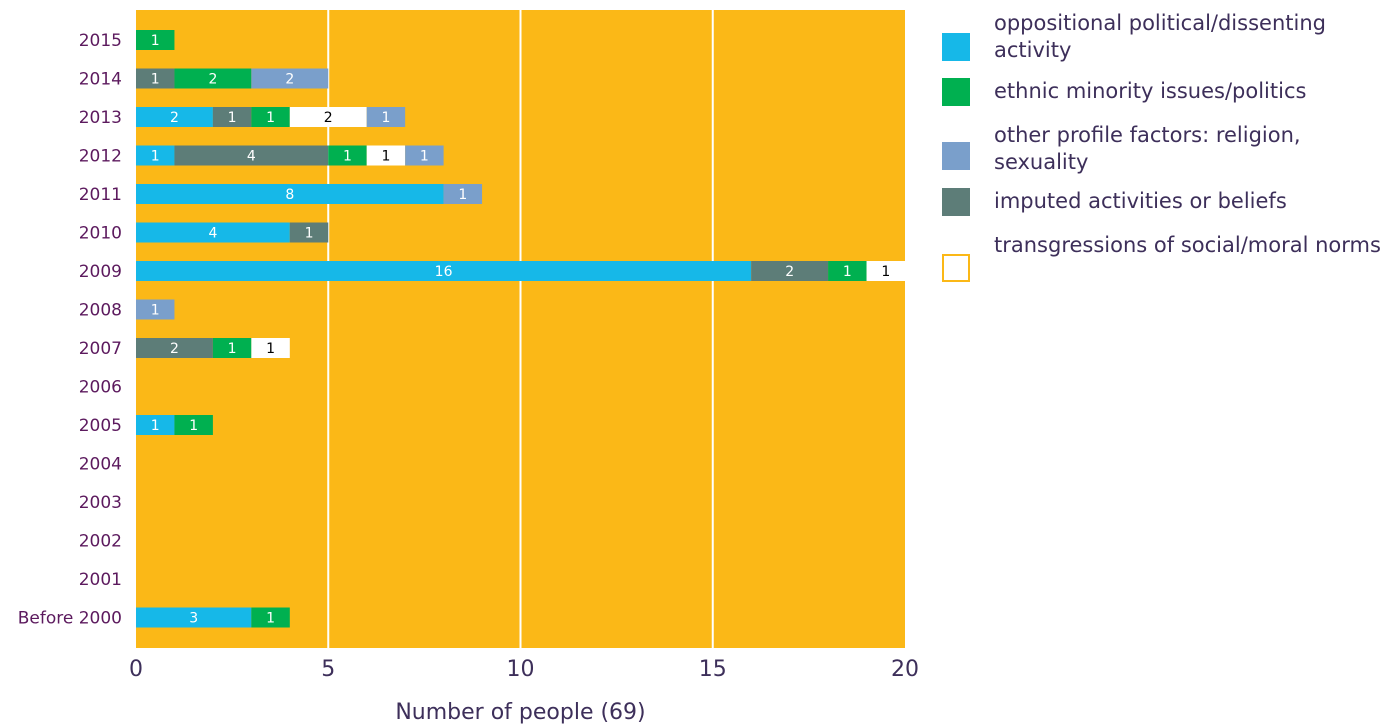  I want to click on category-label: 2008, so click(100, 311).